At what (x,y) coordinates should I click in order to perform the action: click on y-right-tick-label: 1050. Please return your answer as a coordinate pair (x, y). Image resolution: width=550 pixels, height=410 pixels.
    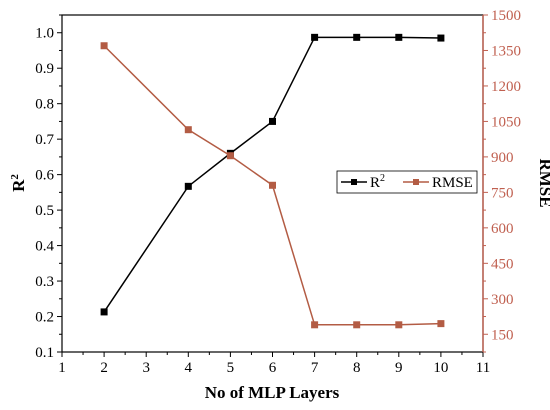
    Looking at the image, I should click on (506, 122).